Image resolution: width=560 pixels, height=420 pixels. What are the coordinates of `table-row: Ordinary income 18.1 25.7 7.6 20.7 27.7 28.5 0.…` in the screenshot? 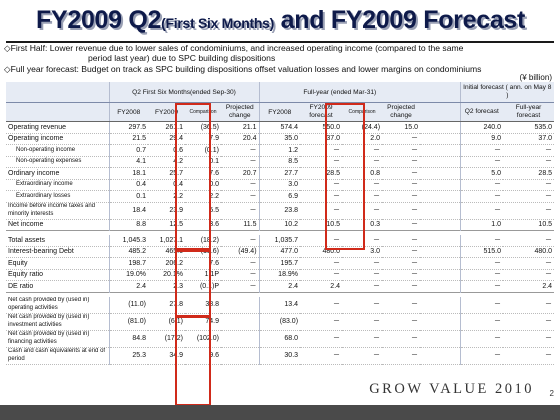 It's located at (280, 173).